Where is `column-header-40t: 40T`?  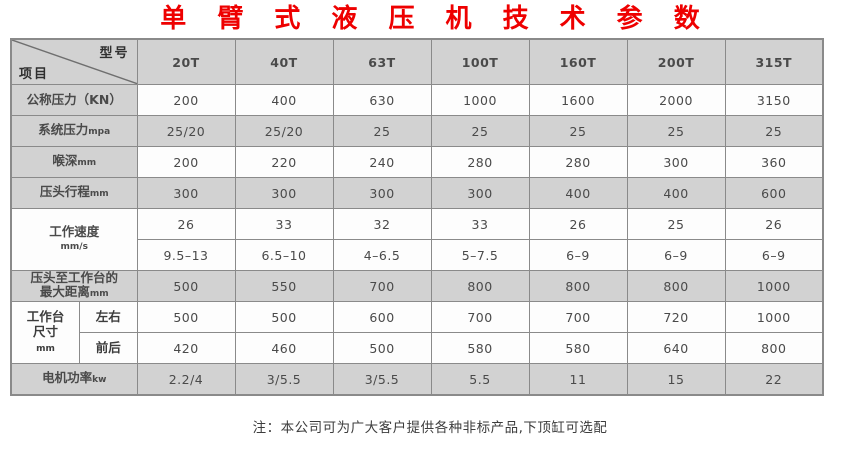
column-header-40t: 40T is located at coordinates (284, 61).